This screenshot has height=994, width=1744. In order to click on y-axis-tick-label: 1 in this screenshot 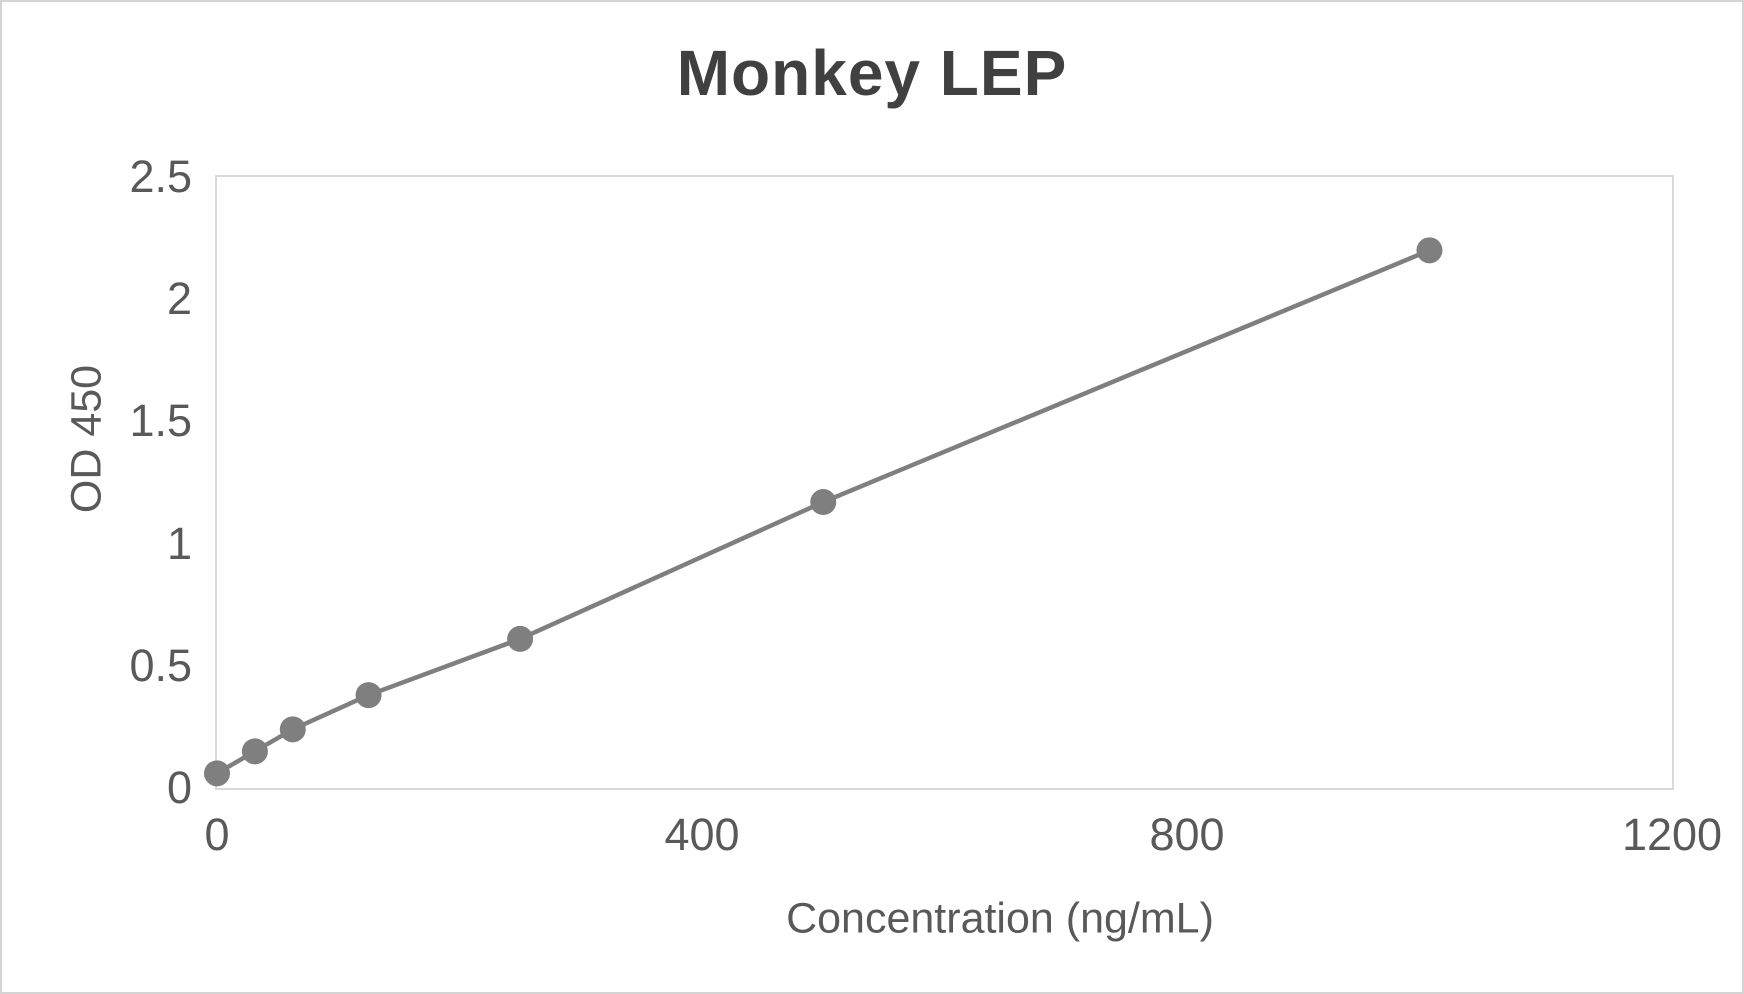, I will do `click(179, 543)`.